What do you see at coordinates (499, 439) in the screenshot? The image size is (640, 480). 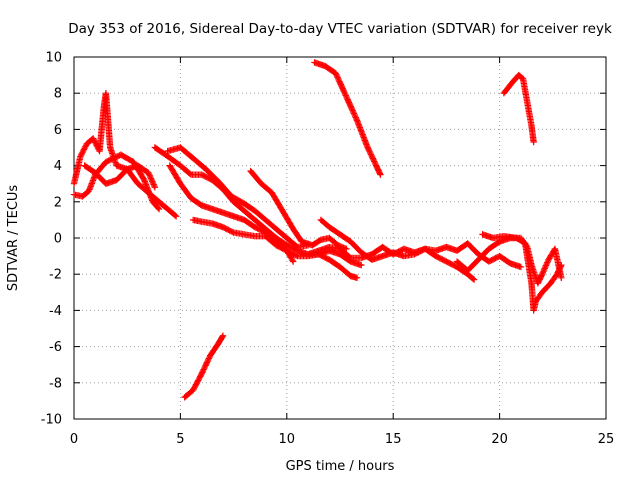 I see `x-tick-label: 20` at bounding box center [499, 439].